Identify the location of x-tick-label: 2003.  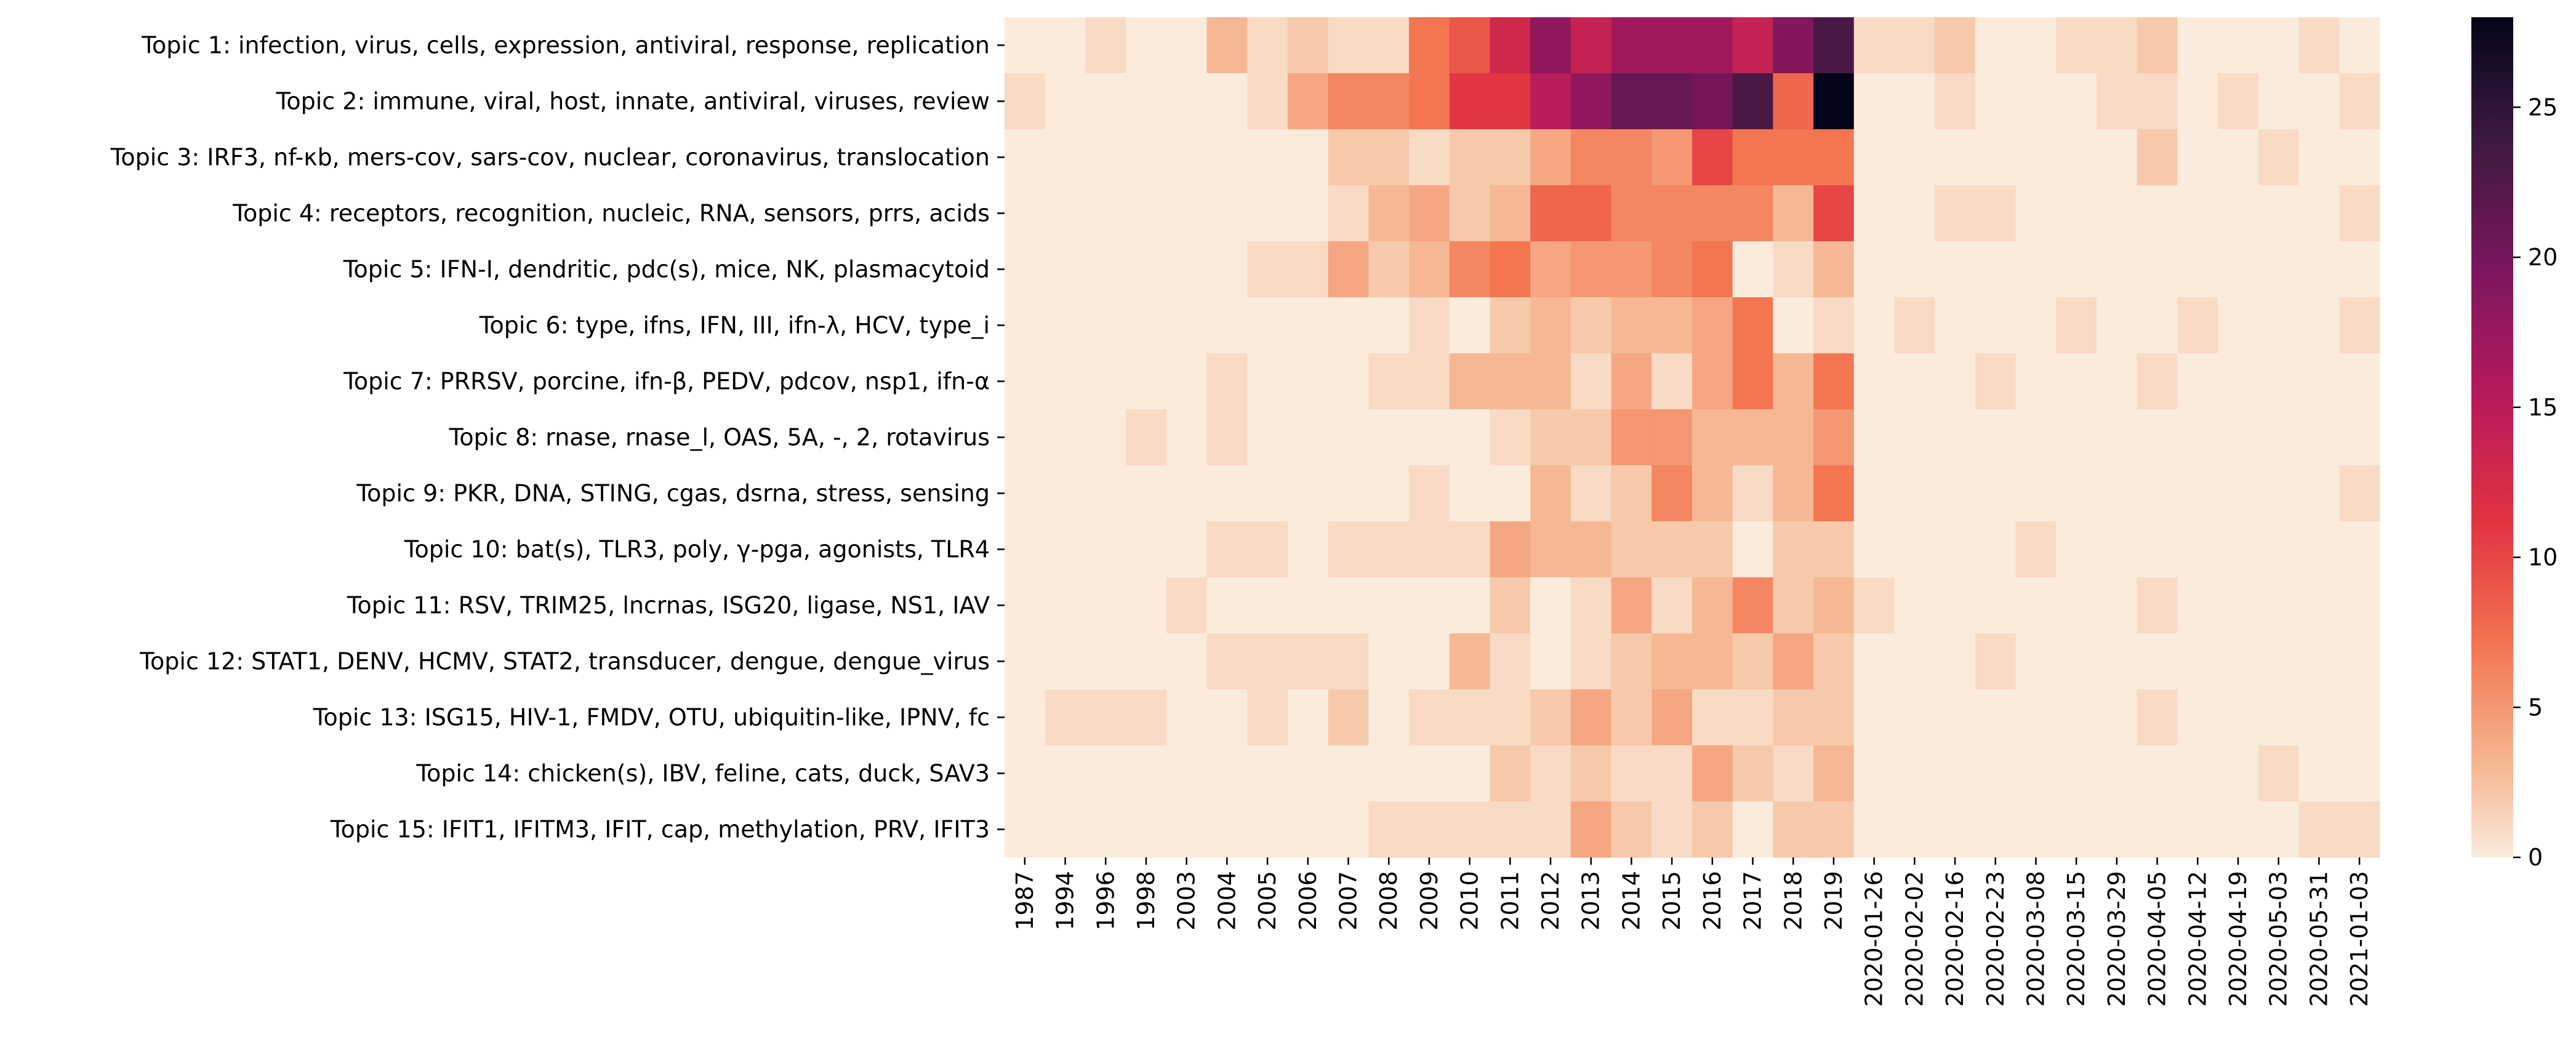
(1186, 901).